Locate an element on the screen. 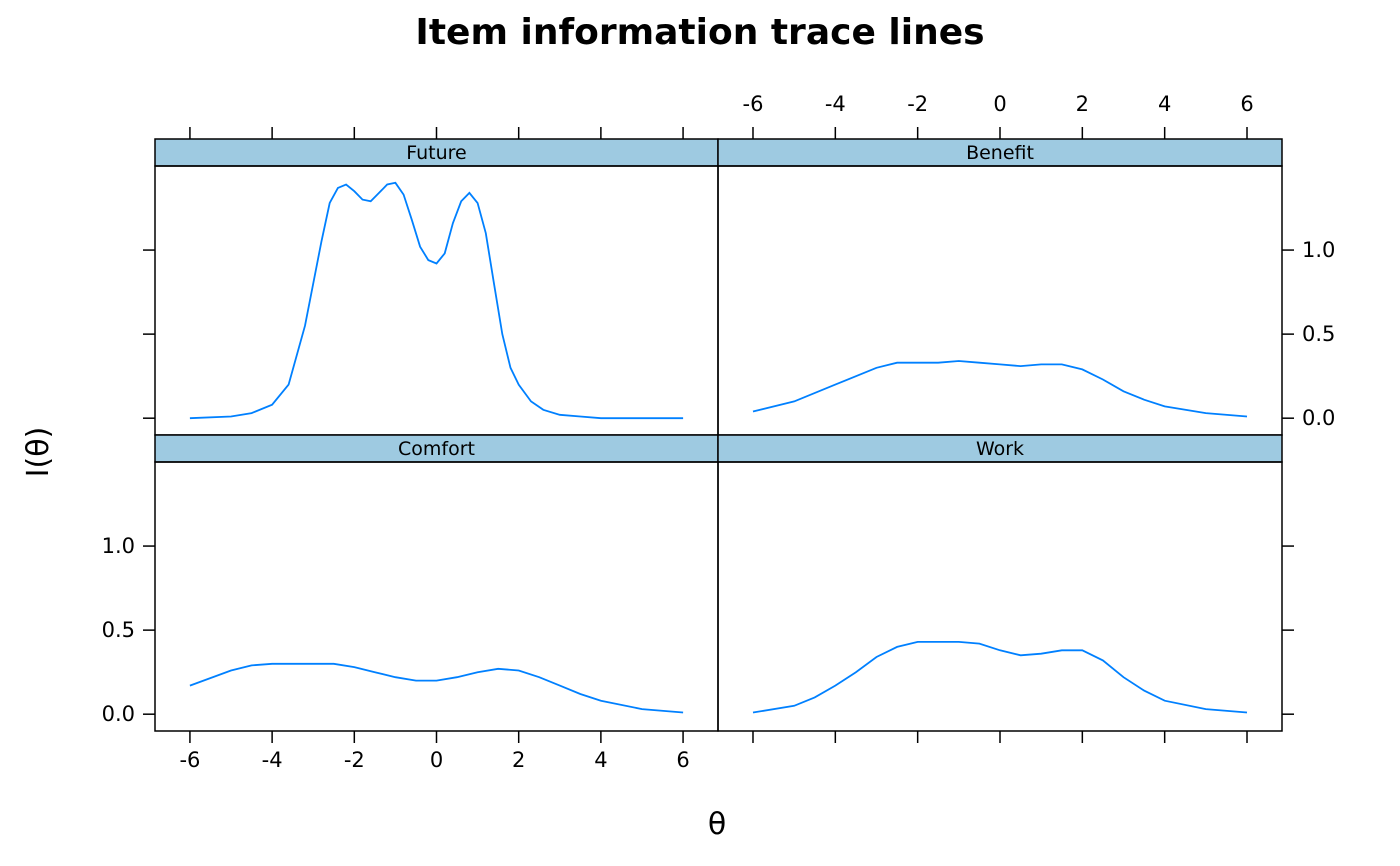  chart-title: Item information trace lines is located at coordinates (699, 32).